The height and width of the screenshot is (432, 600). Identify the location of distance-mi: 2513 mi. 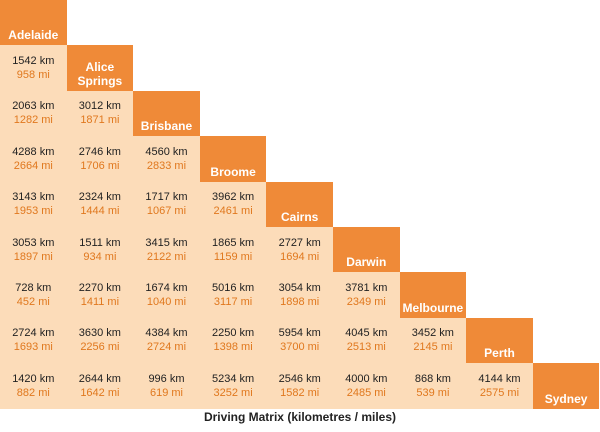
(366, 347).